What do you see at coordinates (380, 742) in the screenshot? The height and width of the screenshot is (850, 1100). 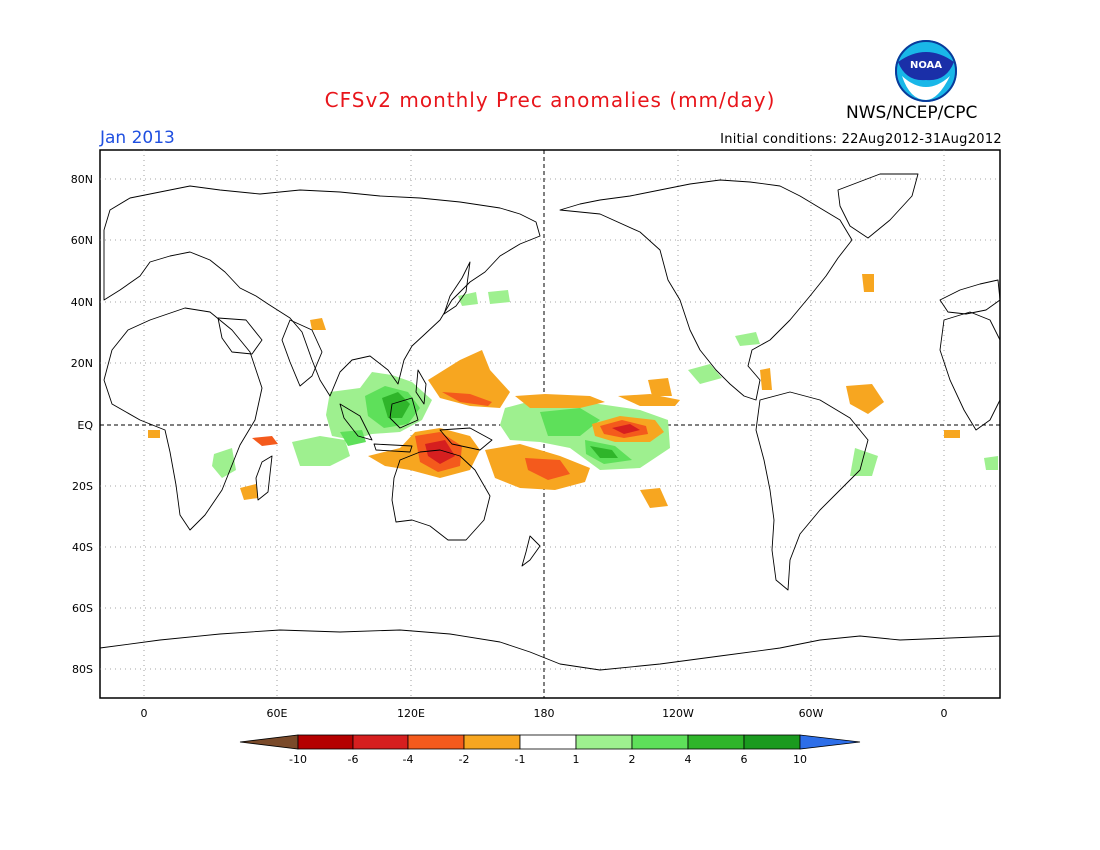 I see `legend-swatch-m6-m4` at bounding box center [380, 742].